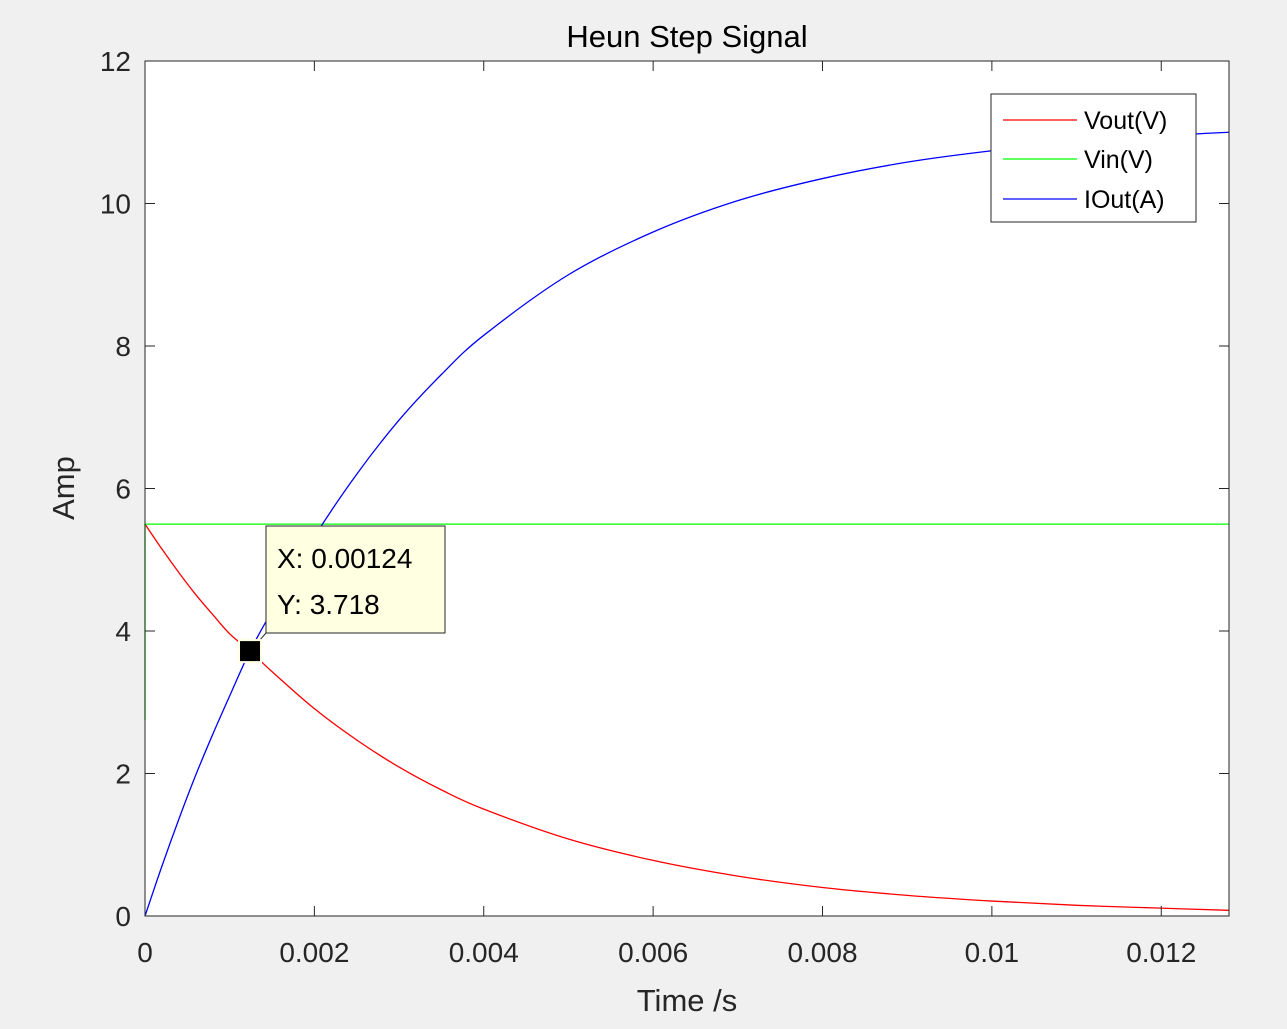 The height and width of the screenshot is (1029, 1287). I want to click on datatip-box, so click(355, 579).